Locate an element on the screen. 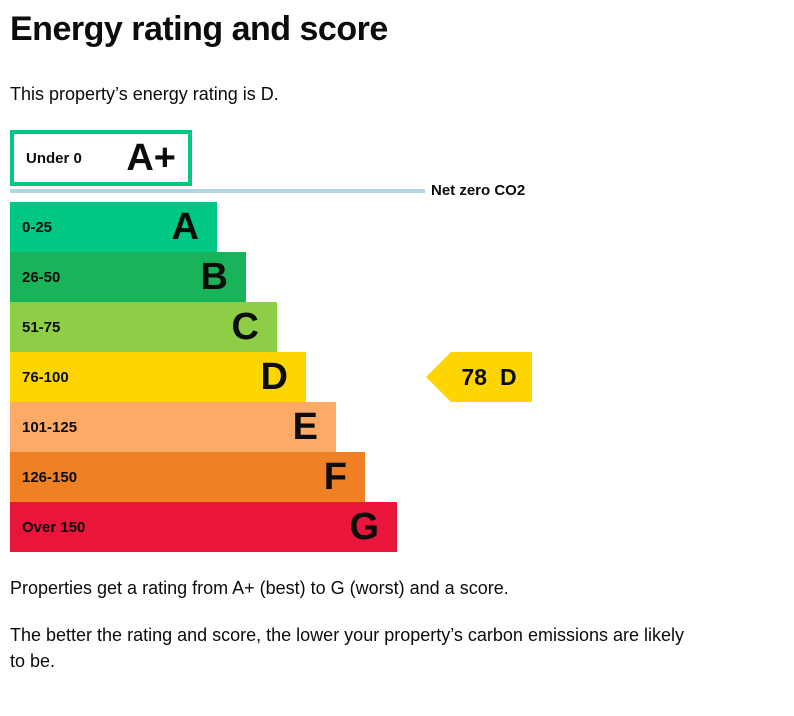 The height and width of the screenshot is (716, 794). band-range-label: 76-100 is located at coordinates (45, 377).